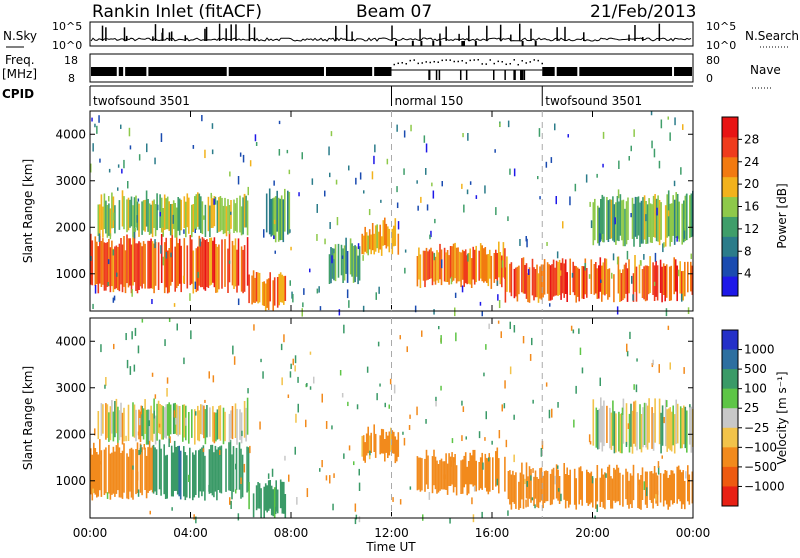  I want to click on nsearch-tick-top: 10^5, so click(721, 26).